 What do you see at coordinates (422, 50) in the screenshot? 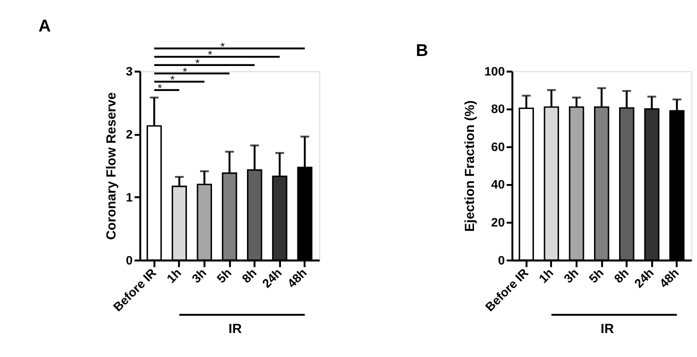
I see `chart-title: B` at bounding box center [422, 50].